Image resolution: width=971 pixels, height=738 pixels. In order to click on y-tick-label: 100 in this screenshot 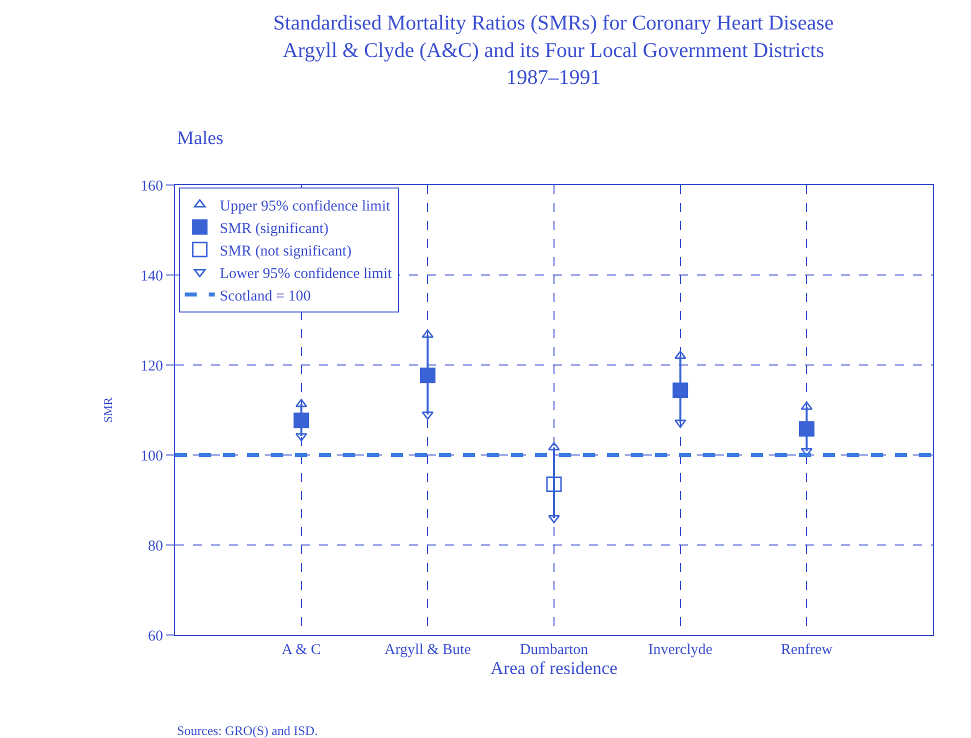, I will do `click(151, 456)`.